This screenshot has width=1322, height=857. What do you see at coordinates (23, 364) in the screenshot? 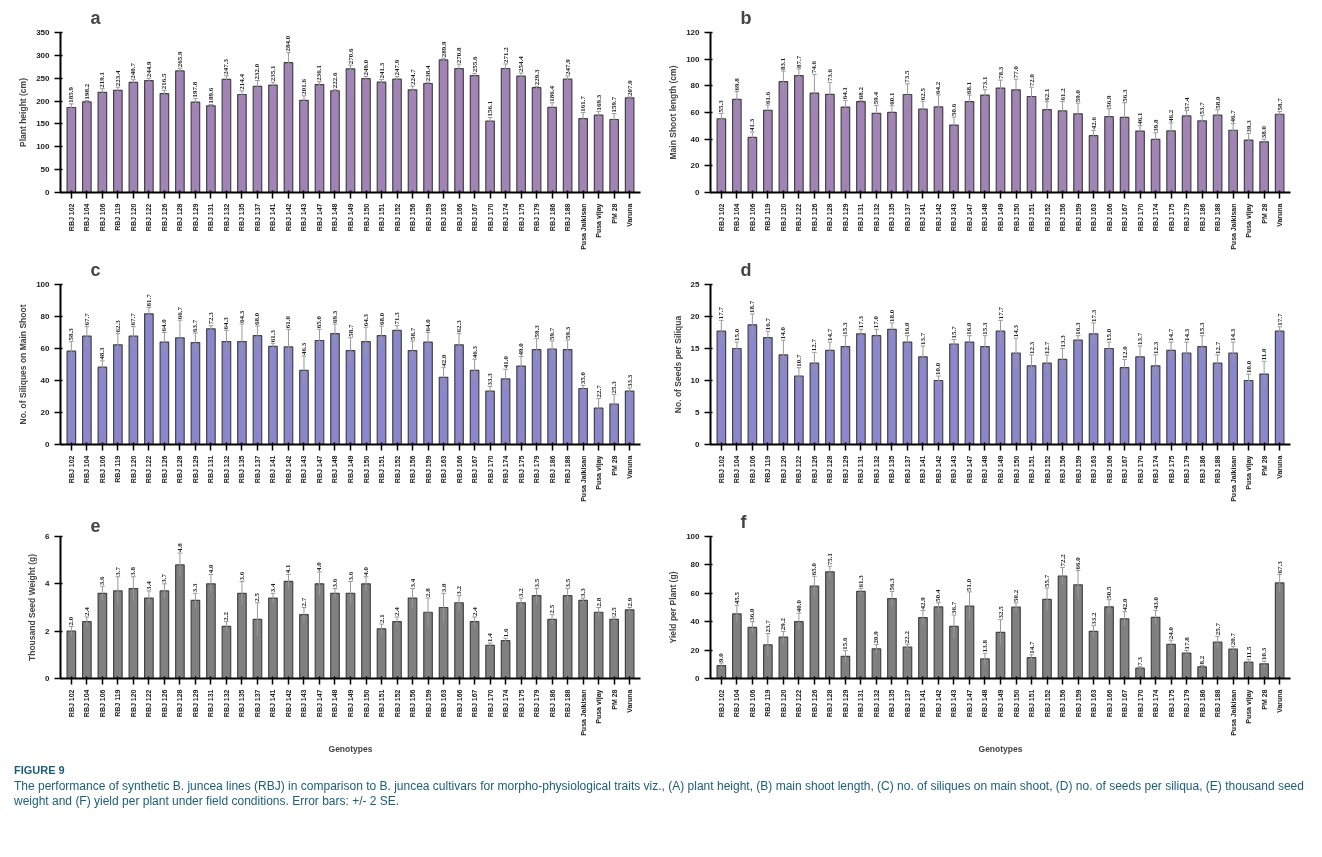
I see `y-axis-title: No. of Siliques on Main Shoot` at bounding box center [23, 364].